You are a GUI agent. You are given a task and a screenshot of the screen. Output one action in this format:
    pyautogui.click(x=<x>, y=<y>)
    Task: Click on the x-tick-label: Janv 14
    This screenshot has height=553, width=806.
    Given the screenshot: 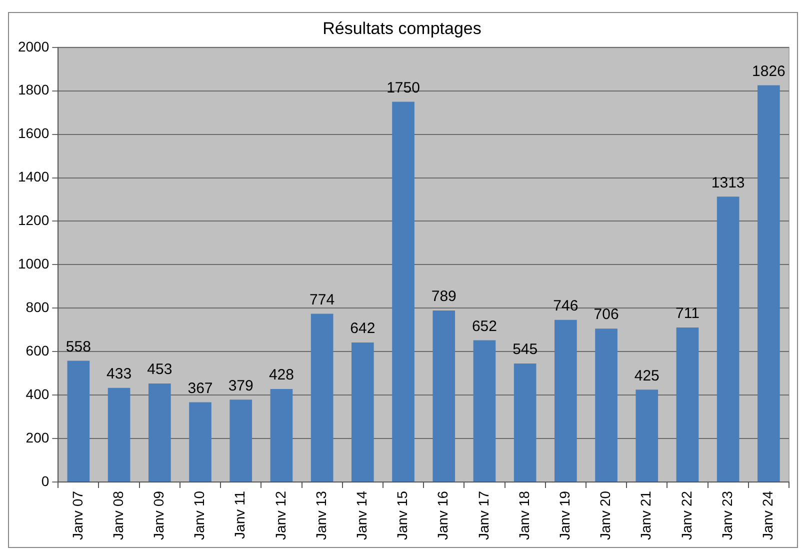 What is the action you would take?
    pyautogui.click(x=362, y=515)
    